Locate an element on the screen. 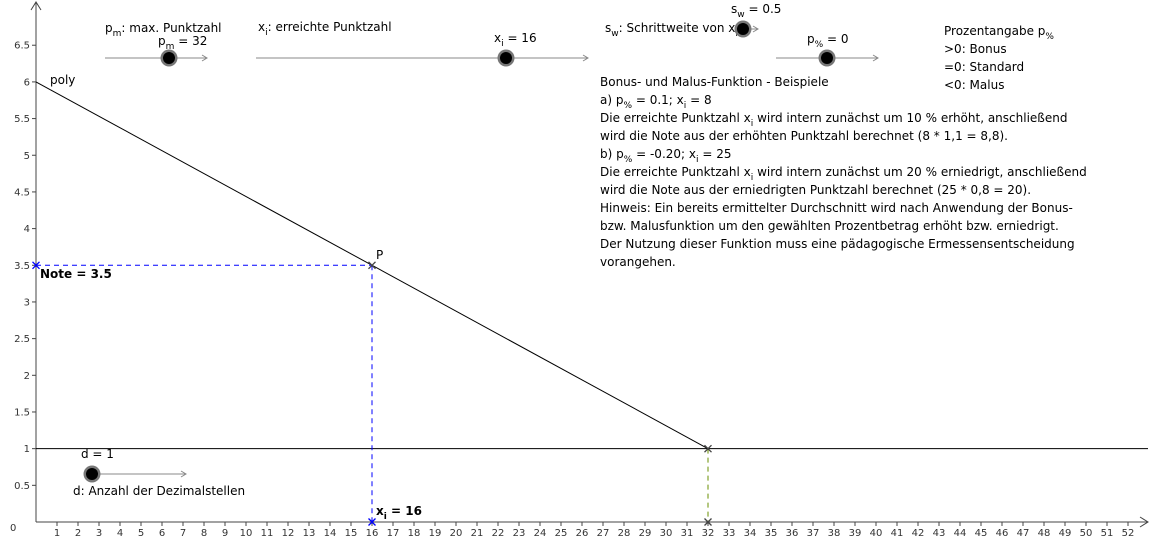 The height and width of the screenshot is (560, 1150). slider-sw-knob is located at coordinates (743, 29).